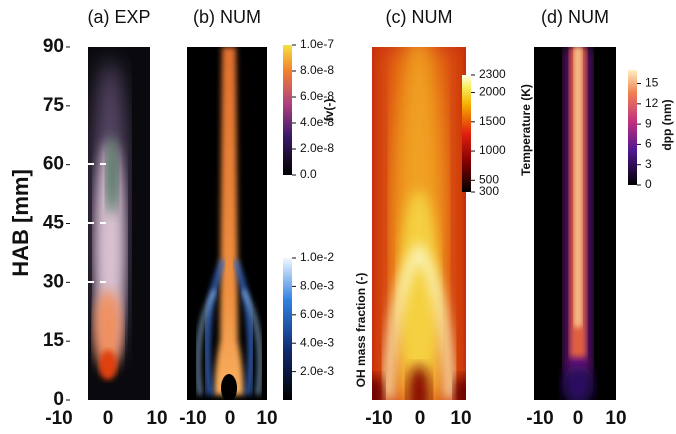 This screenshot has height=434, width=676. Describe the element at coordinates (575, 223) in the screenshot. I see `image-num-d` at that location.